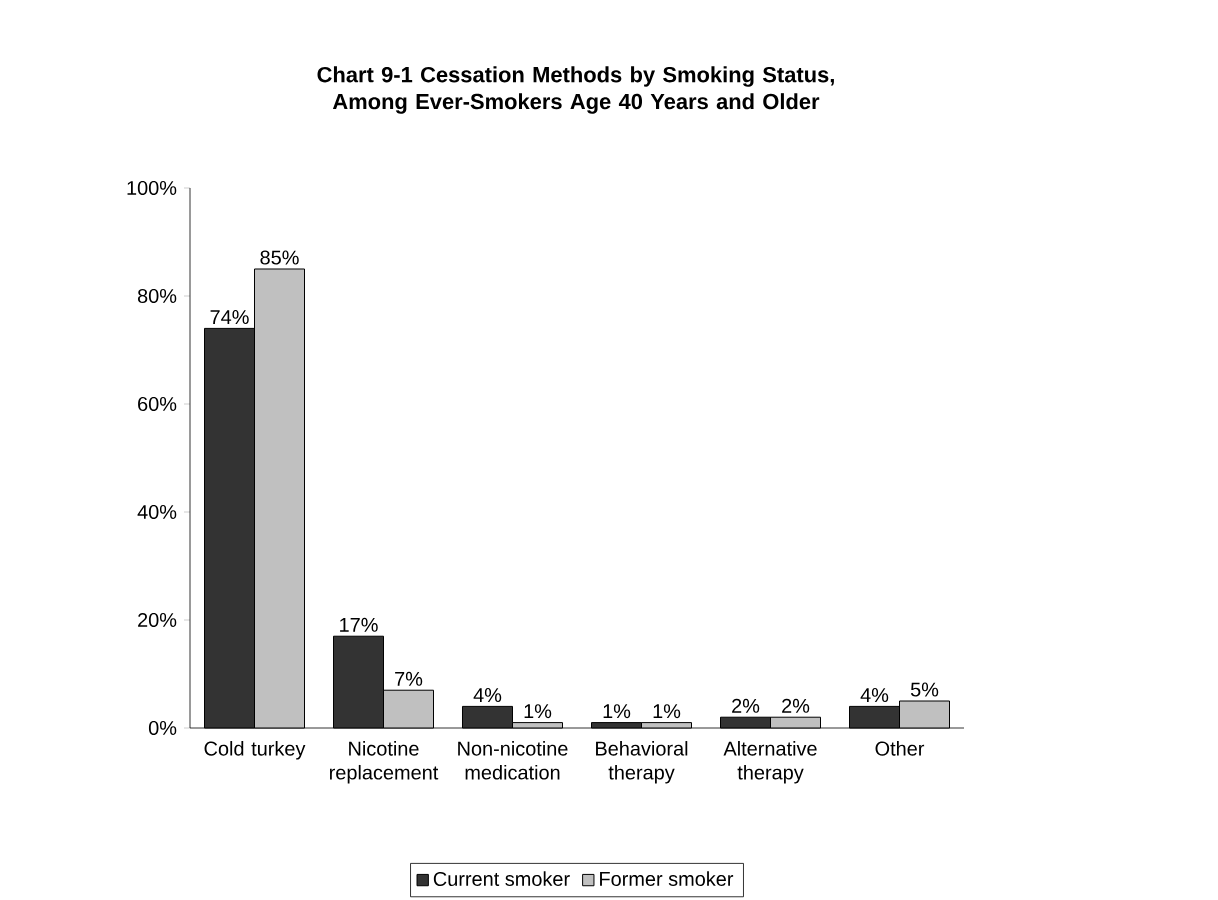 The height and width of the screenshot is (900, 1218). Describe the element at coordinates (359, 624) in the screenshot. I see `data-label: 17%` at that location.